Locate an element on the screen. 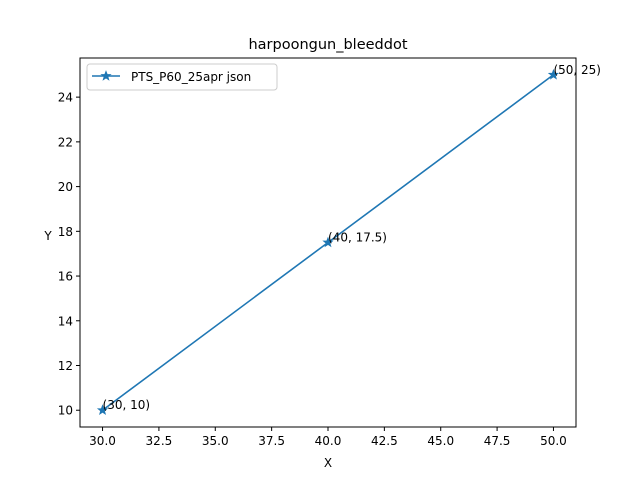 This screenshot has height=480, width=640. legend: PTS_P60_25apr json is located at coordinates (182, 77).